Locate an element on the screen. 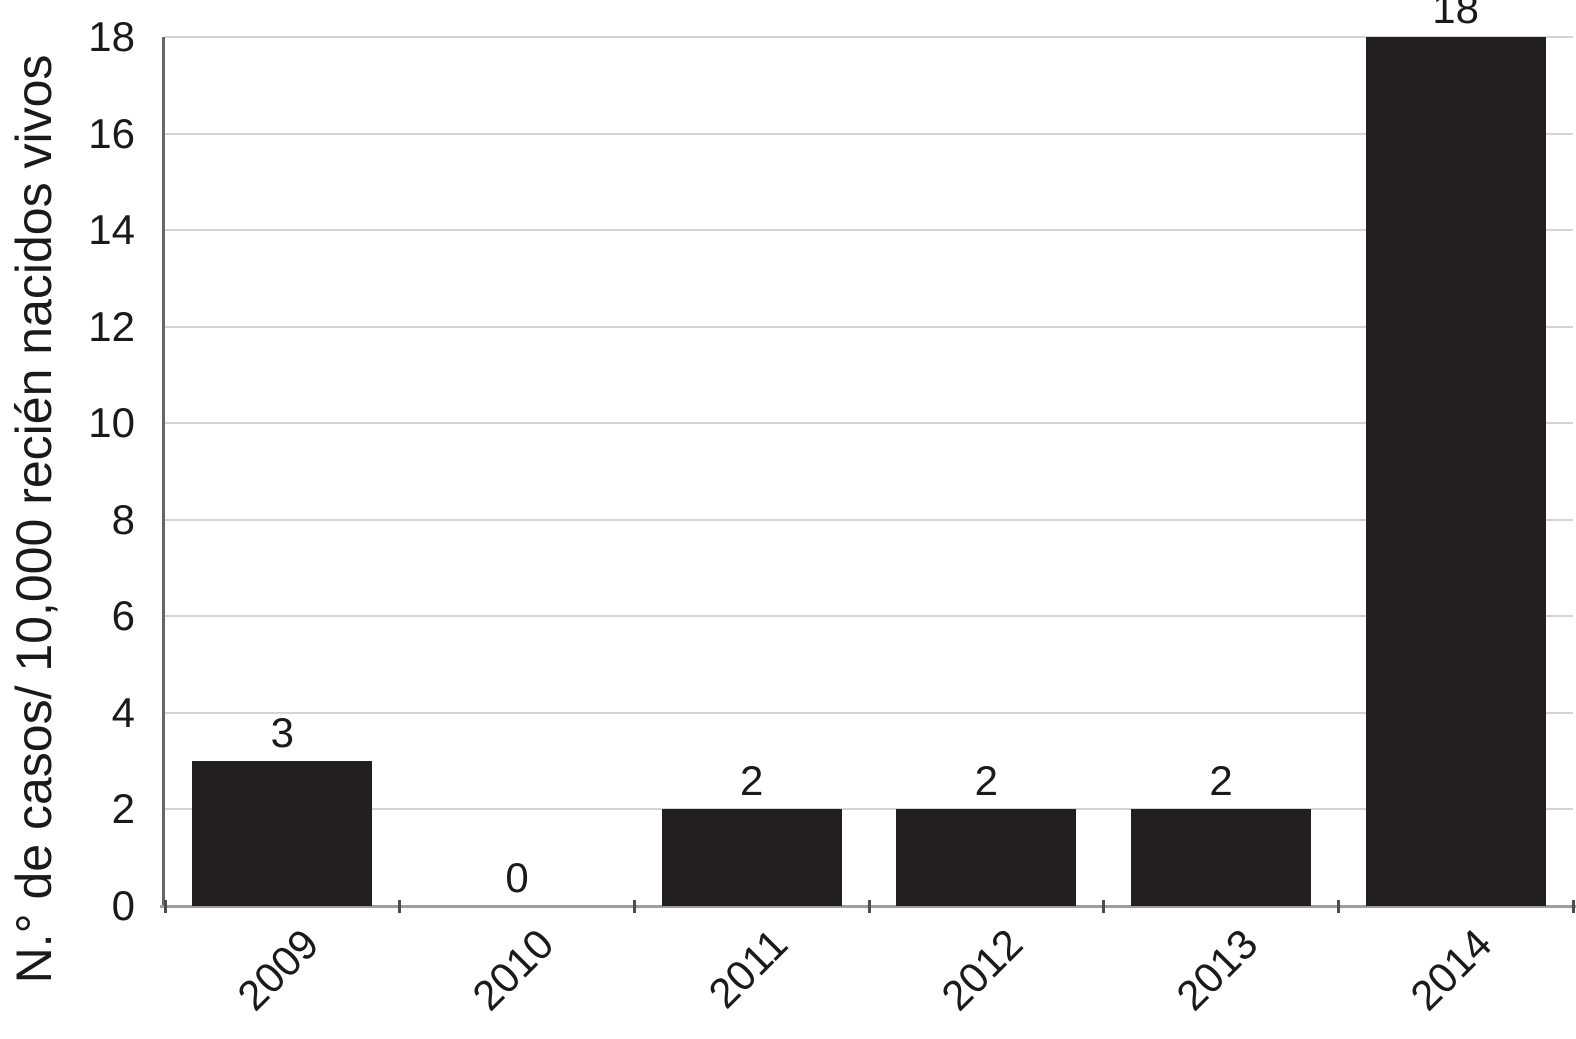 Image resolution: width=1576 pixels, height=1039 pixels. y-tick-label-14: 14 is located at coordinates (111, 230).